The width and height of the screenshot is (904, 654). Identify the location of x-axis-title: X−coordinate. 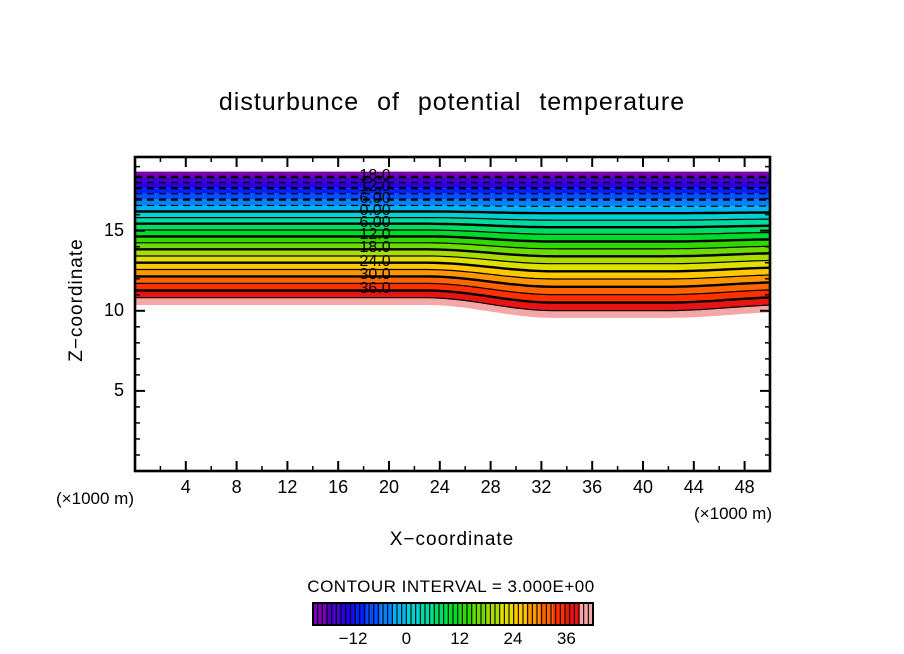
(452, 539).